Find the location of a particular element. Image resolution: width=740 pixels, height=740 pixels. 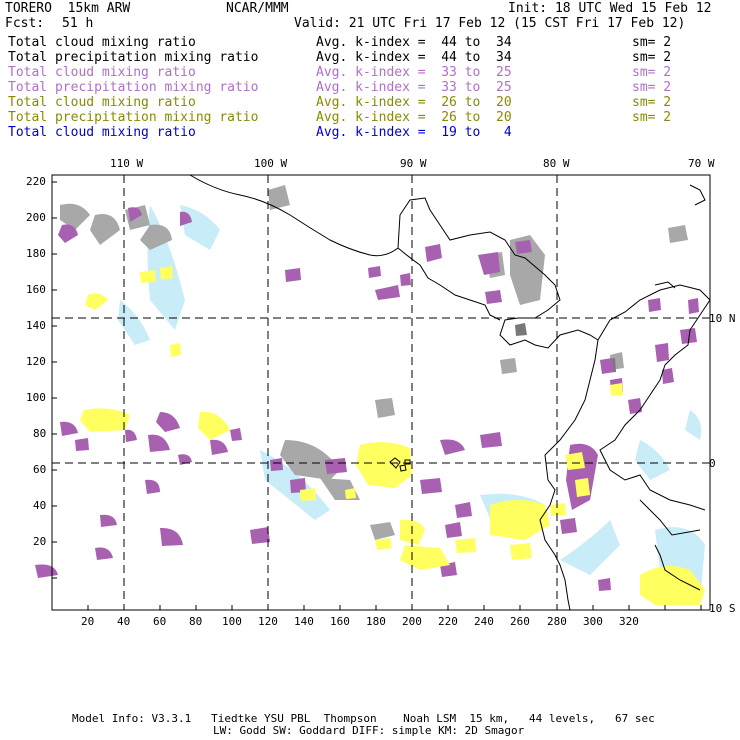

lat-label: 10 S is located at coordinates (722, 608).